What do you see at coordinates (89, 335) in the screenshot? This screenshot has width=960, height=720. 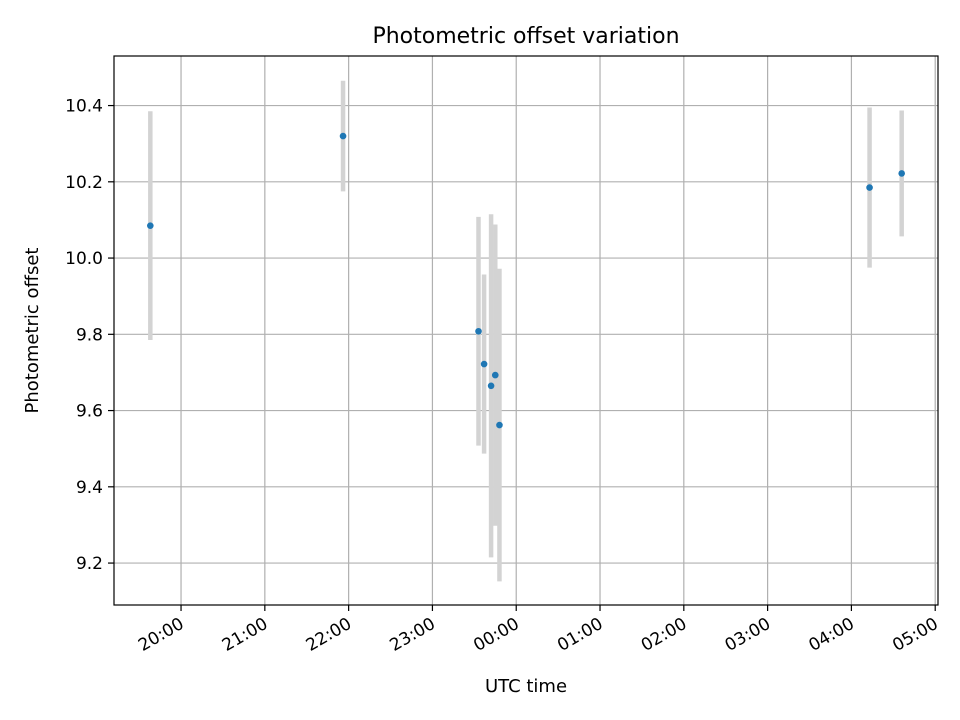 I see `y-tick-label: 9.8` at bounding box center [89, 335].